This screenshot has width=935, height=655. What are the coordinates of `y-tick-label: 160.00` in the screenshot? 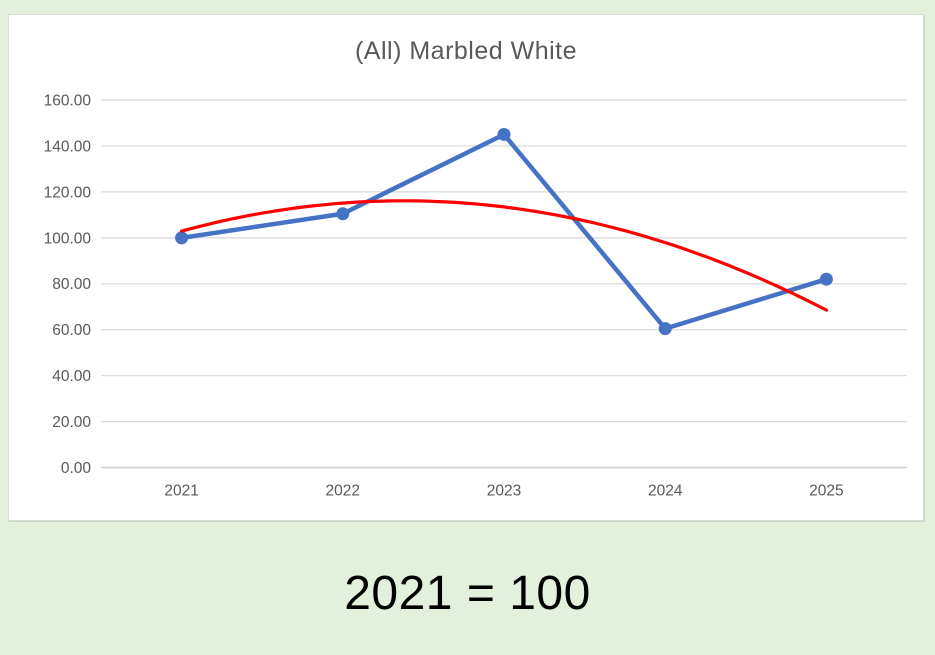 It's located at (68, 100).